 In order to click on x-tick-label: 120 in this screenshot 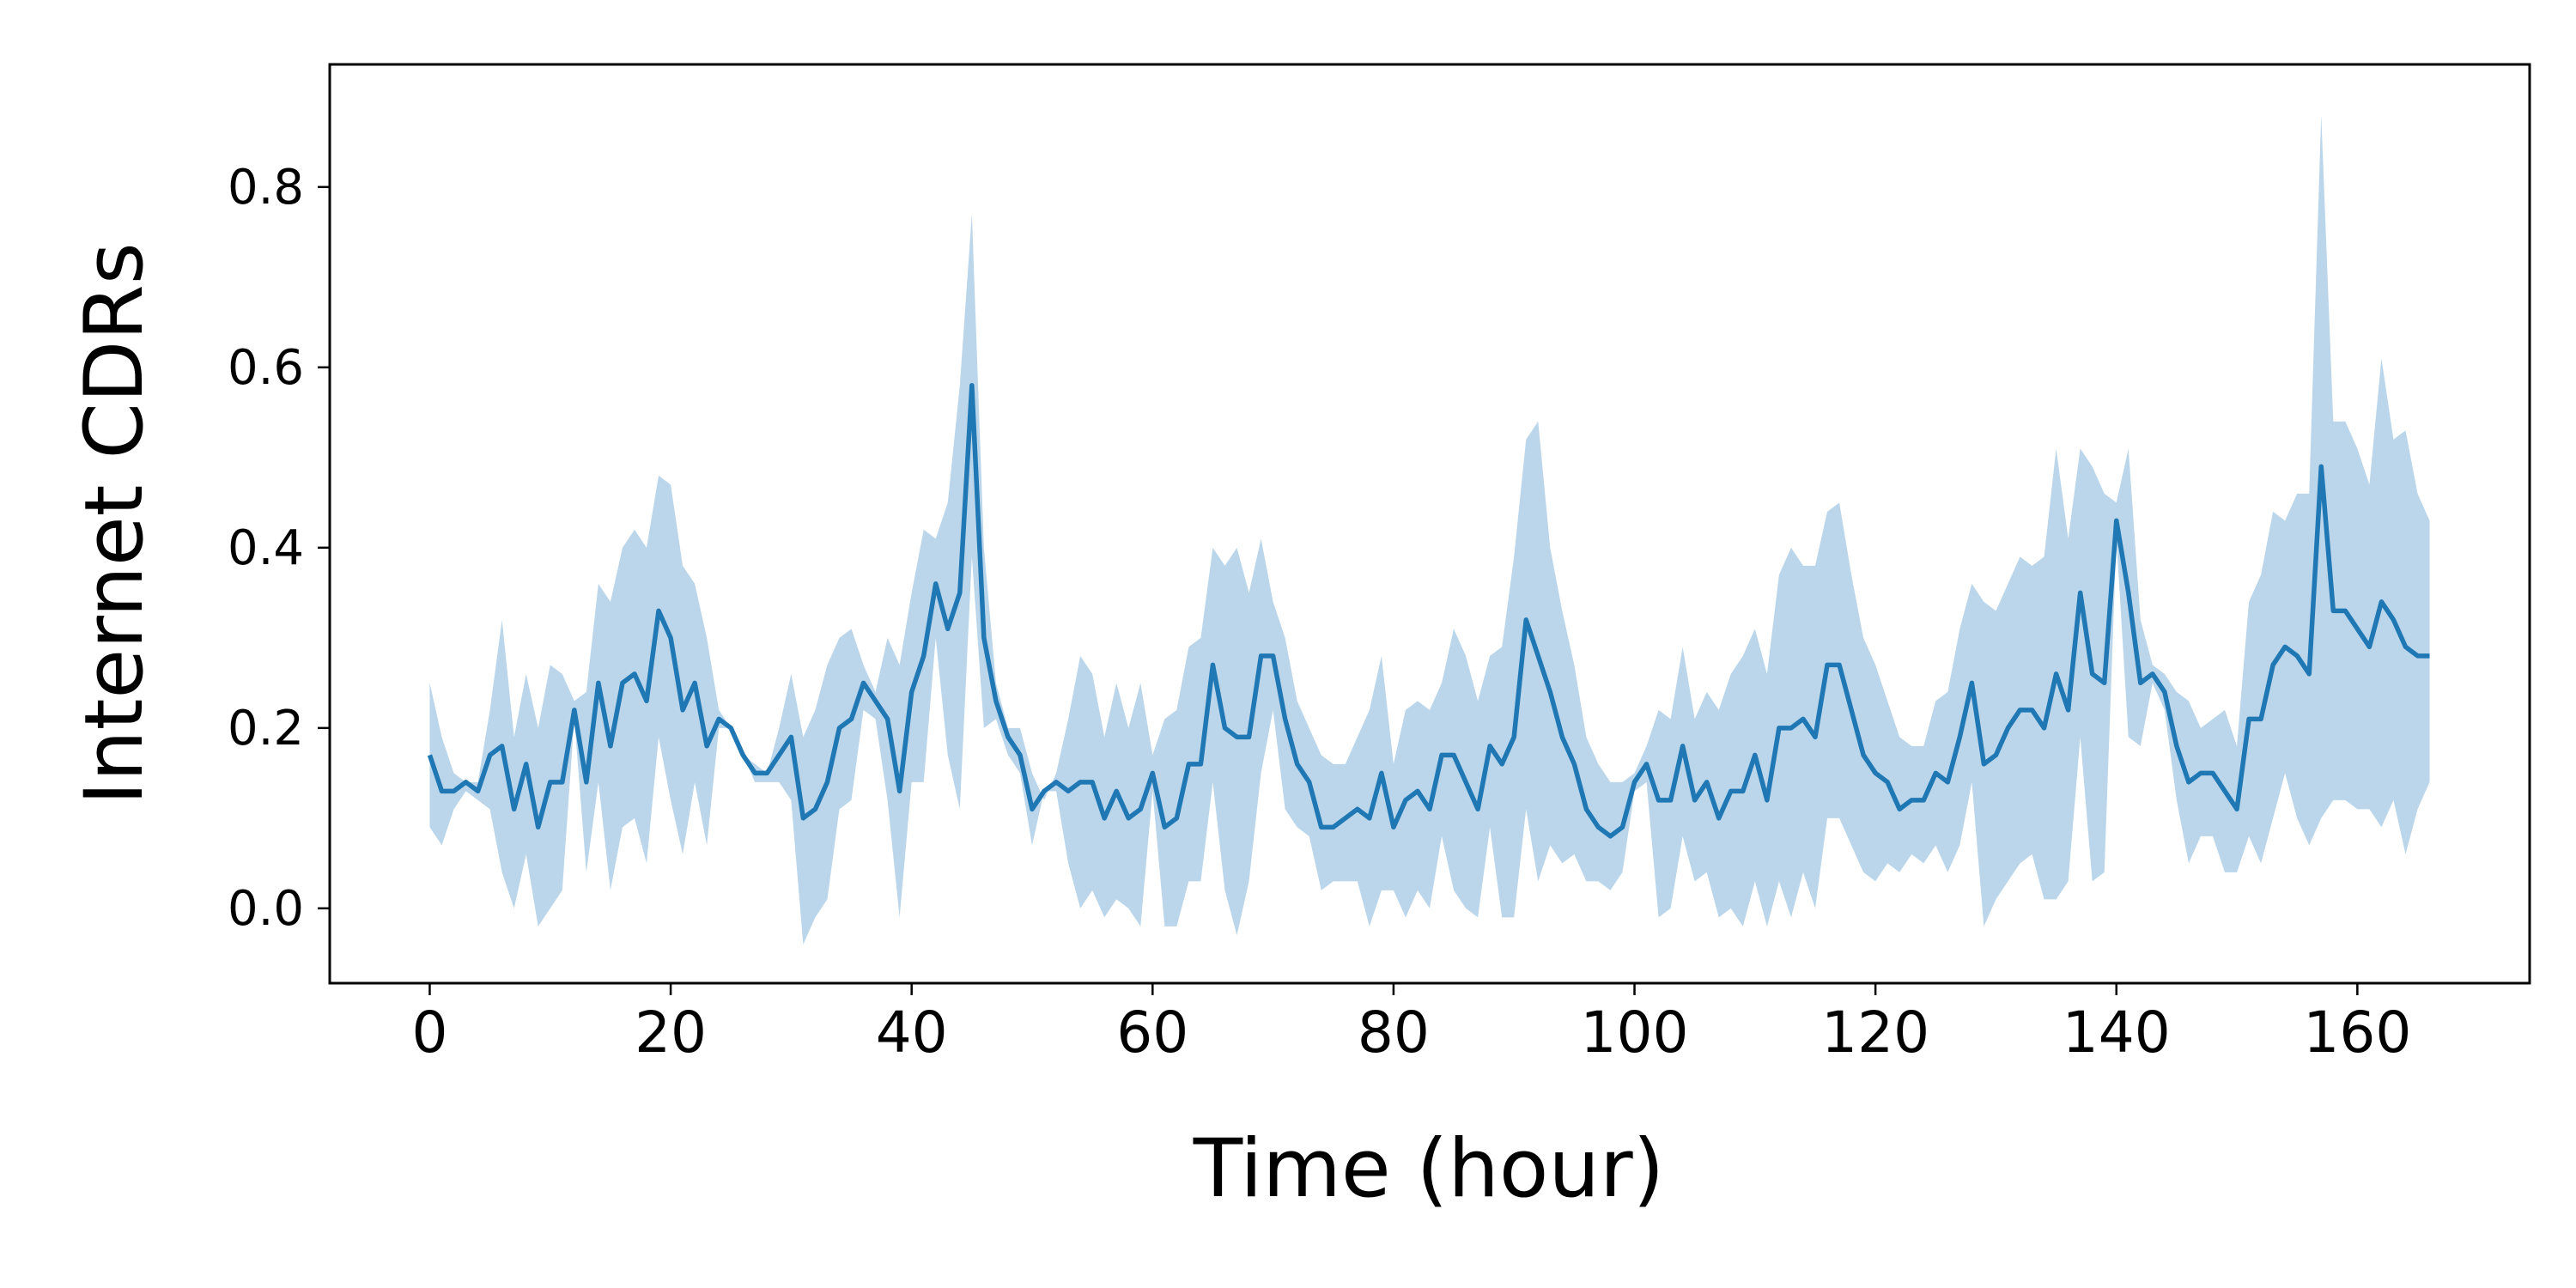, I will do `click(1875, 1032)`.